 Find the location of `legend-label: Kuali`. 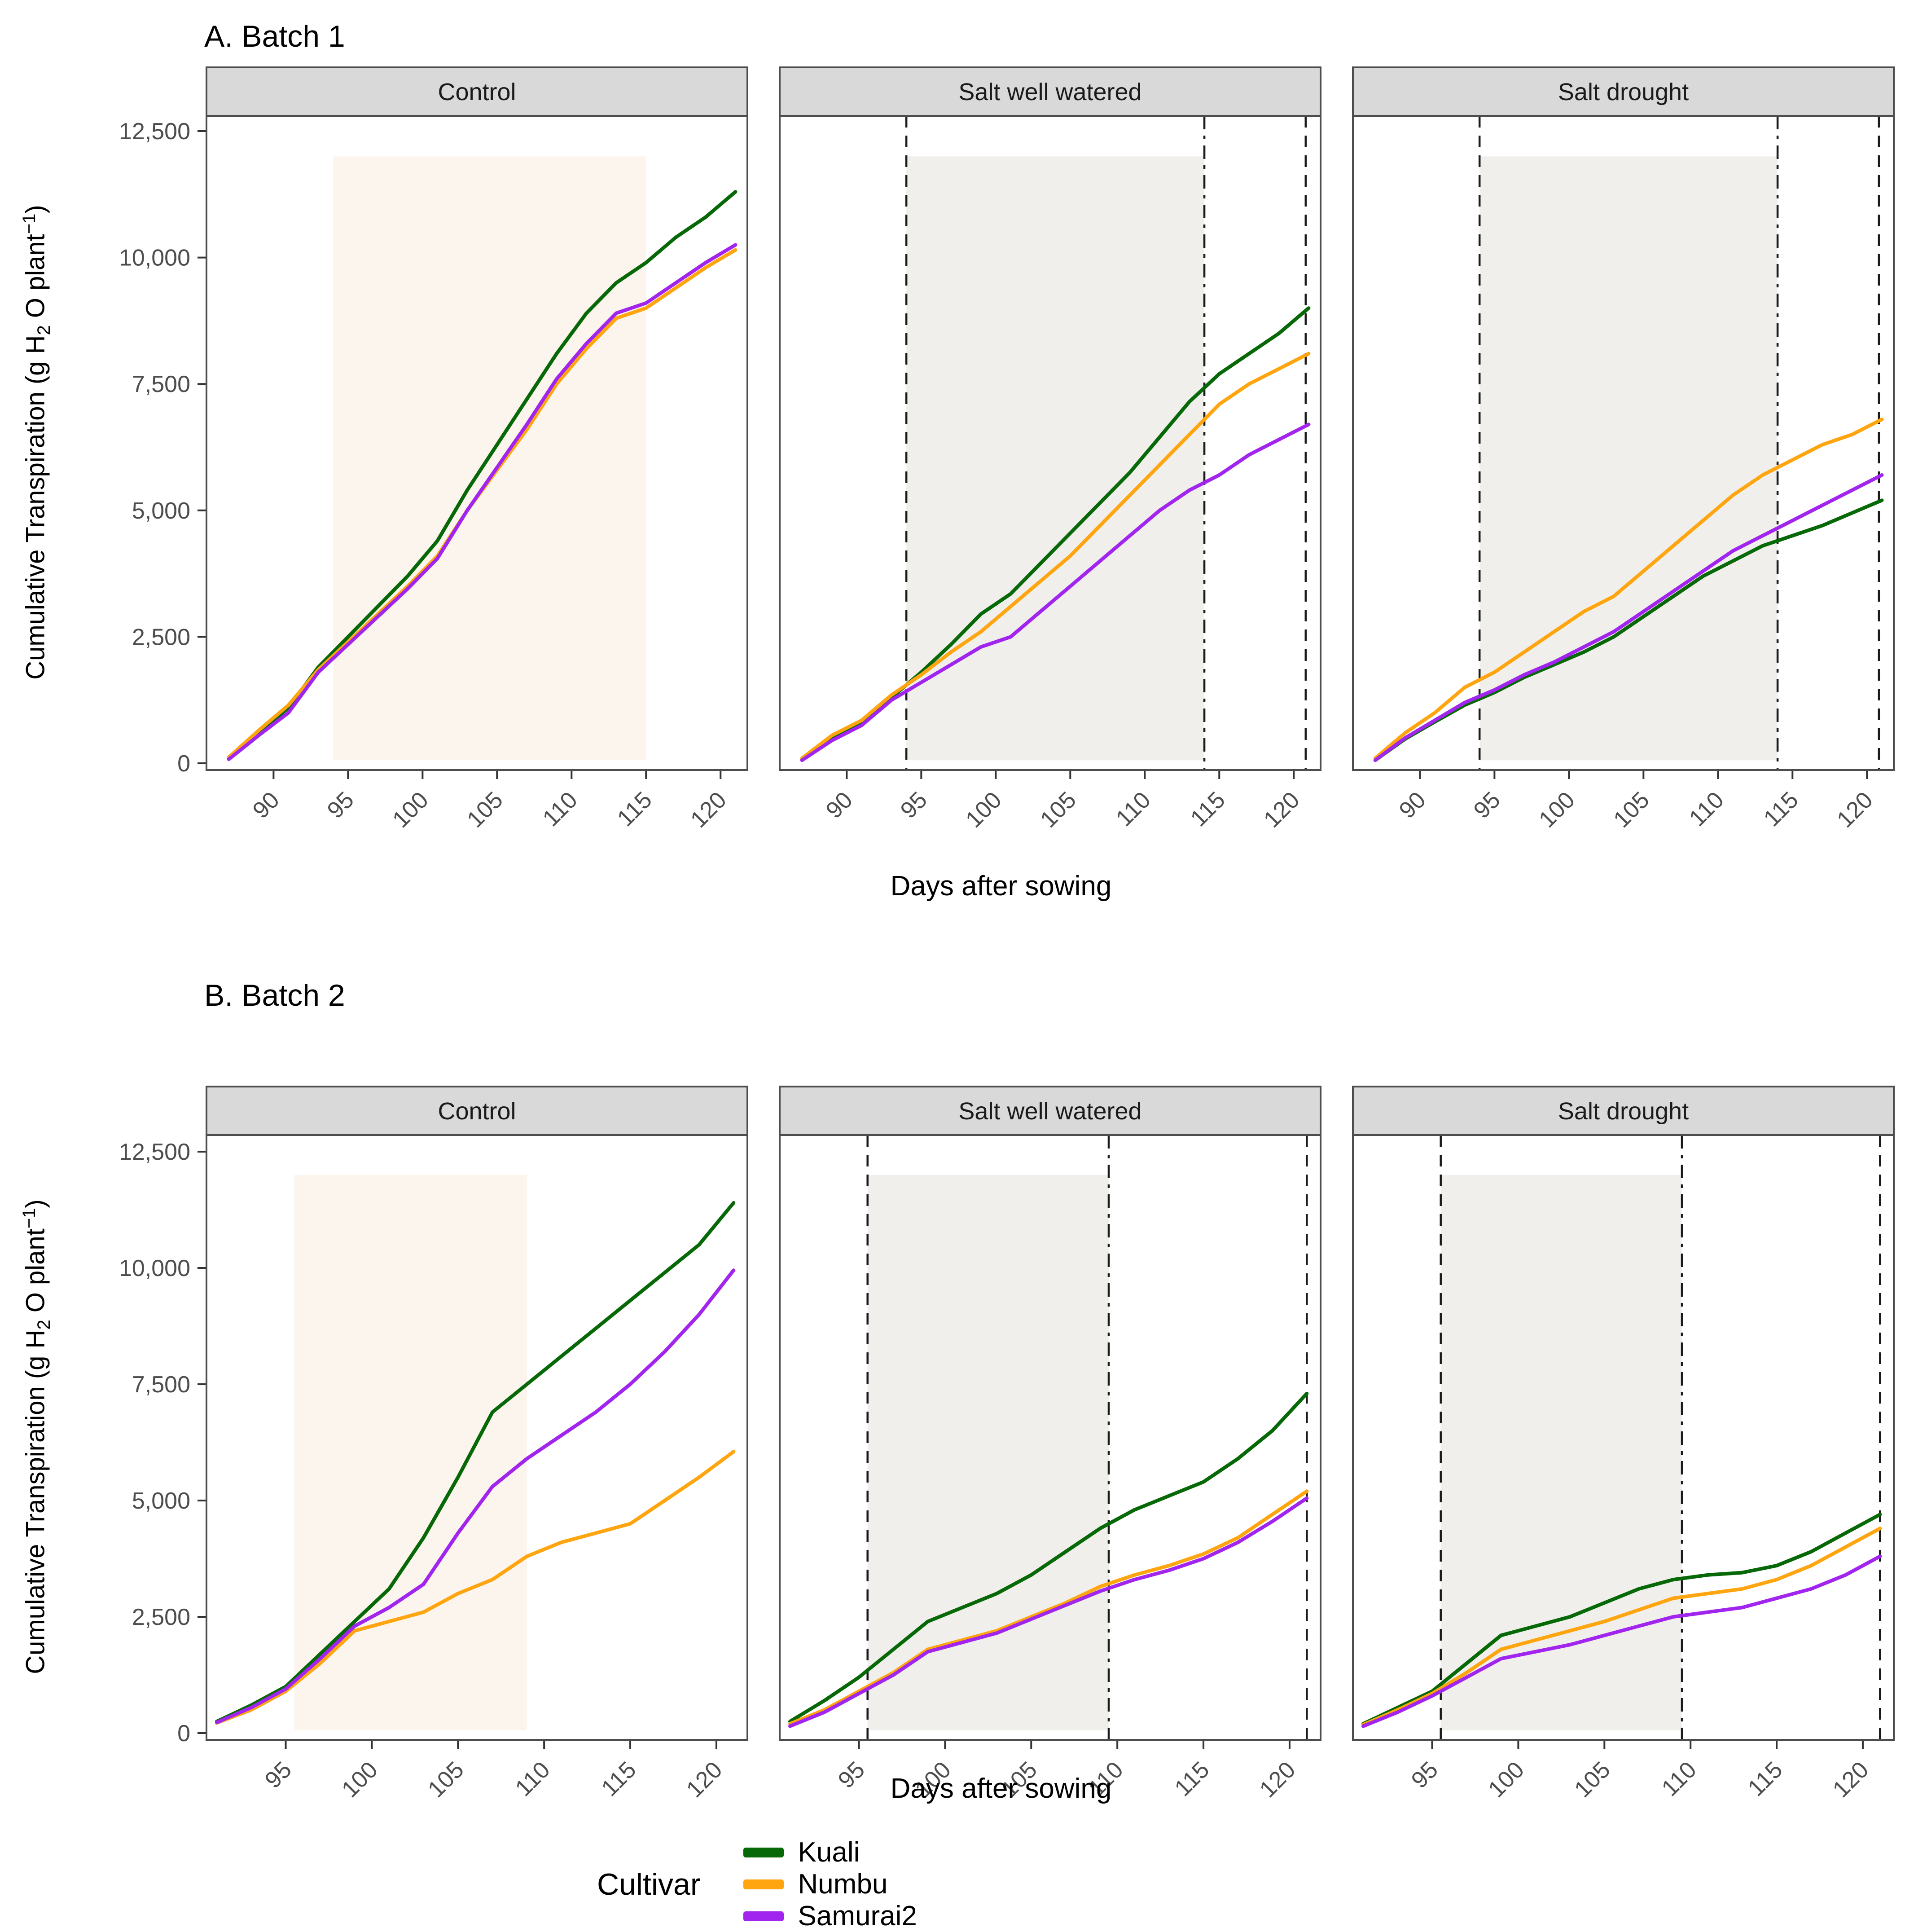

legend-label: Kuali is located at coordinates (829, 1852).